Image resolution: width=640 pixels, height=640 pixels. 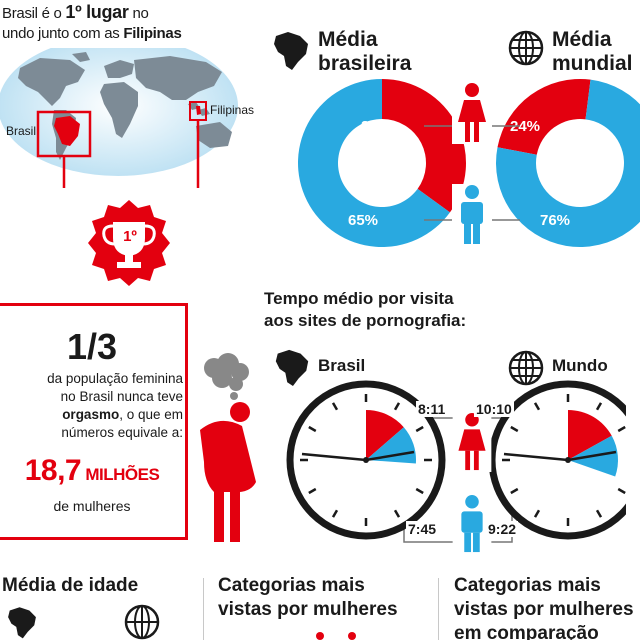 What do you see at coordinates (544, 117) in the screenshot?
I see `donut-mundial-female-slice` at bounding box center [544, 117].